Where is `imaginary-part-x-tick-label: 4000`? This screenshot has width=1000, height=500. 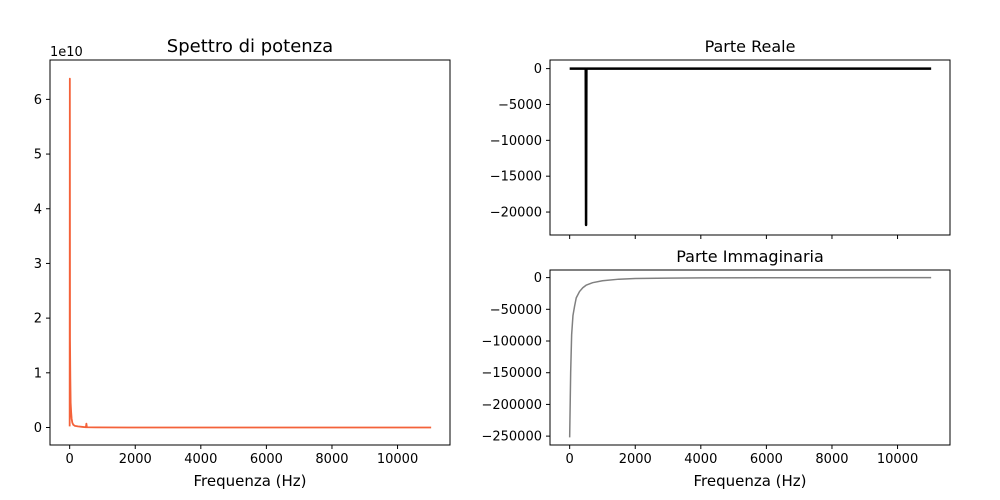 imaginary-part-x-tick-label: 4000 is located at coordinates (700, 459).